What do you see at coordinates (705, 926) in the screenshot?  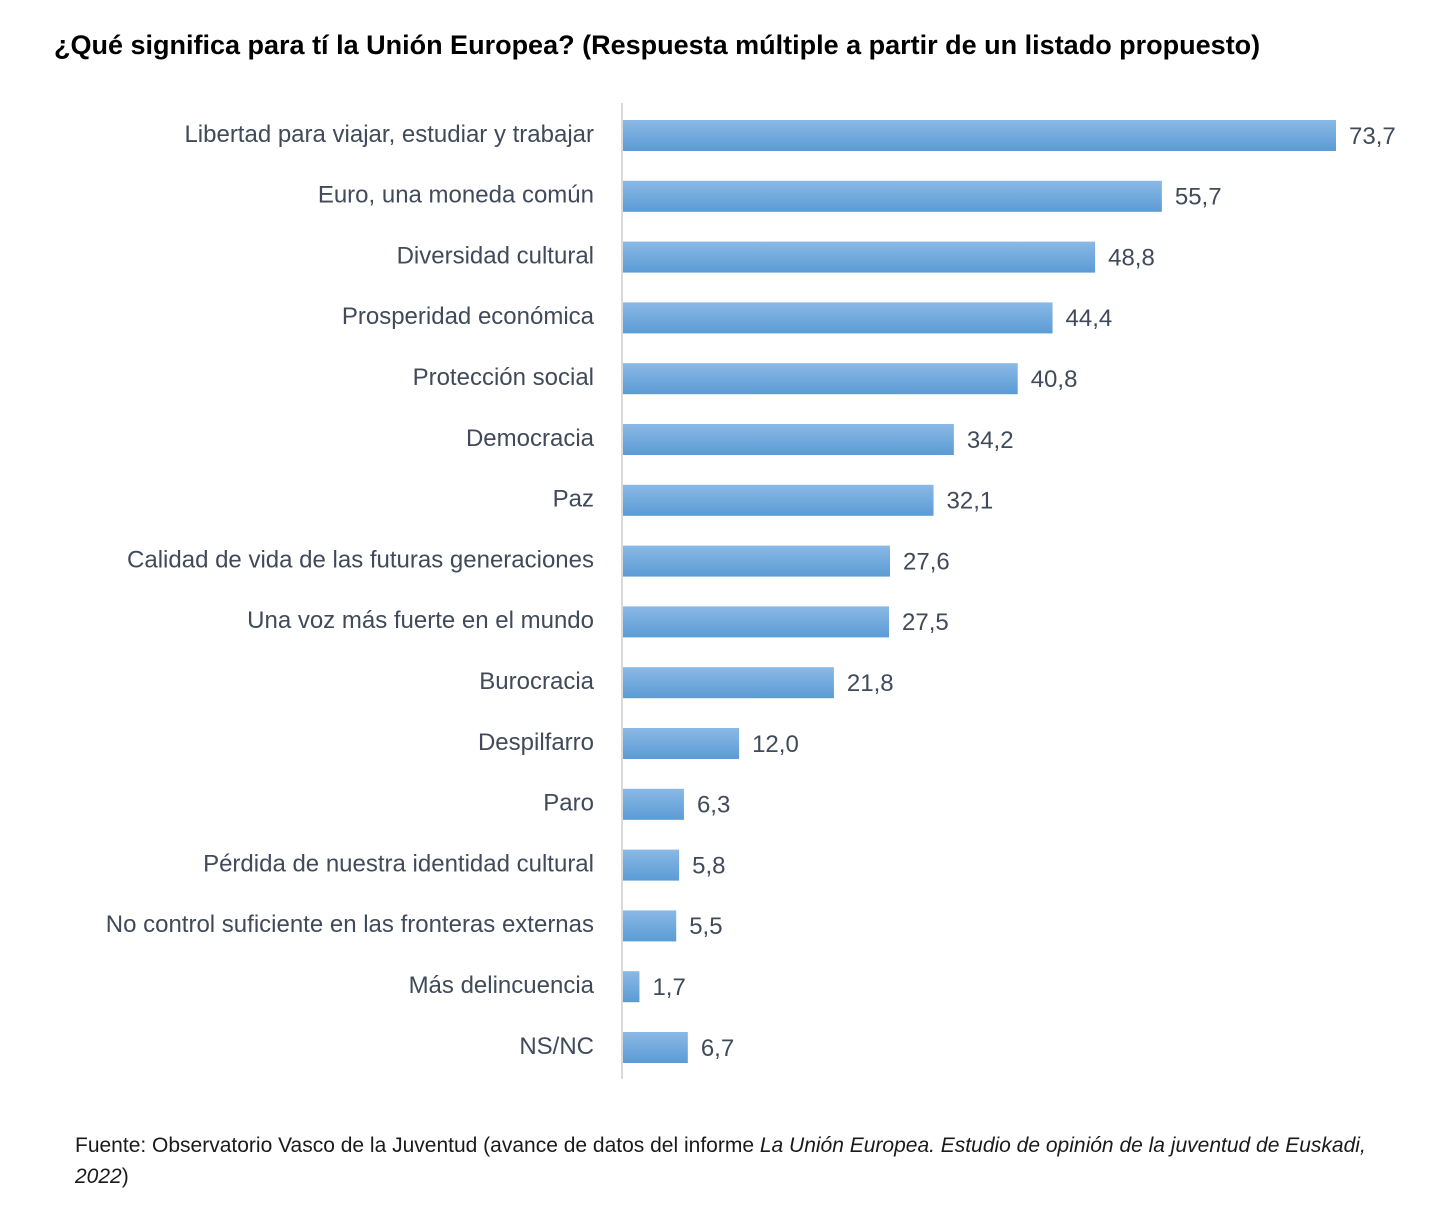 I see `value-label: 5,5` at bounding box center [705, 926].